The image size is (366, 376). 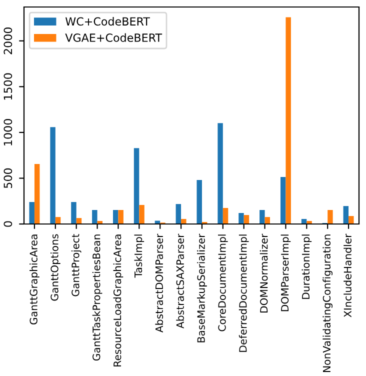 I want to click on x-tick-label: BaseMarkupSerializer, so click(x=202, y=288).